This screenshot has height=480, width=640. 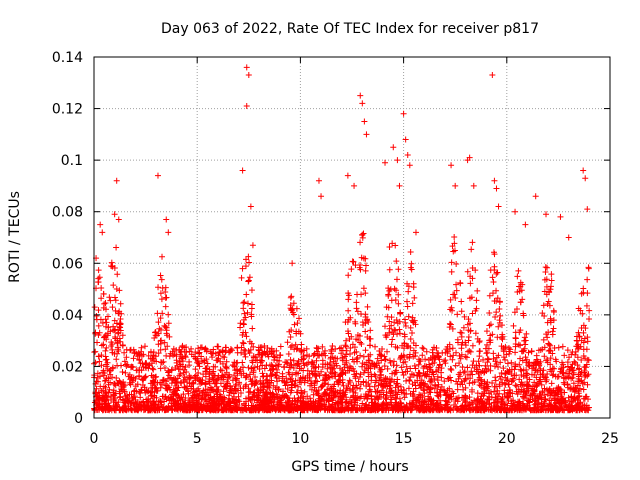 I want to click on y-tick-label: 0.06, so click(x=67, y=264).